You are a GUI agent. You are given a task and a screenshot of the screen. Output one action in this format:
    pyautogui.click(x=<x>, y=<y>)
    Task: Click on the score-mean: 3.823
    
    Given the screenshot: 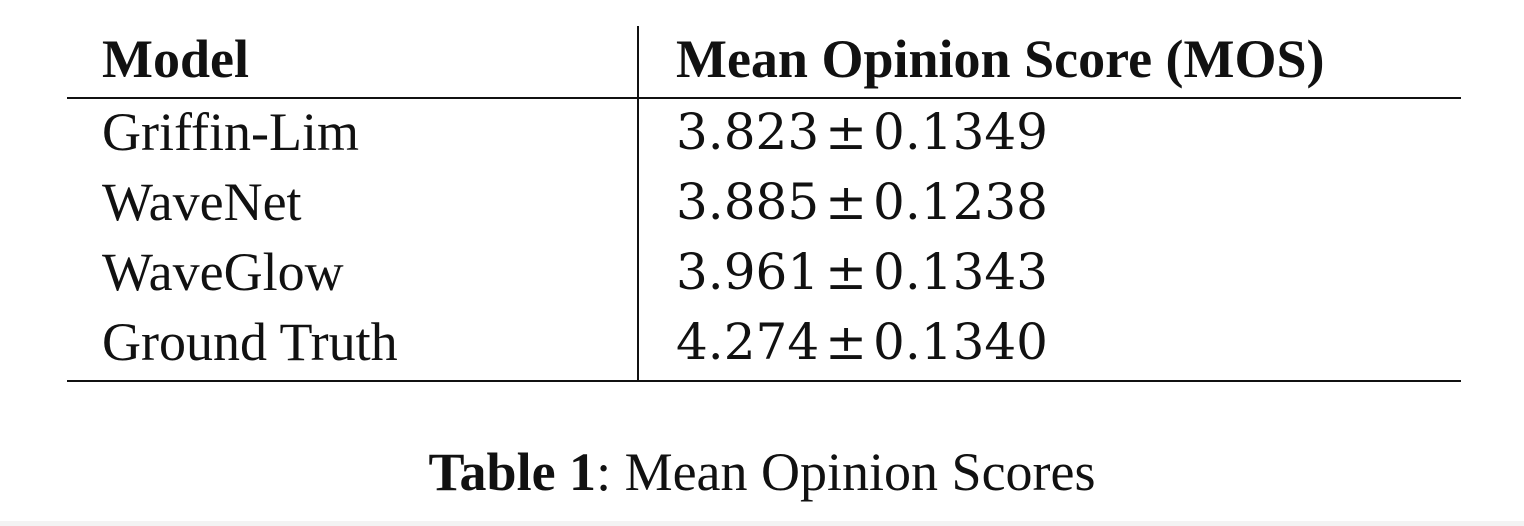 What is the action you would take?
    pyautogui.click(x=748, y=132)
    